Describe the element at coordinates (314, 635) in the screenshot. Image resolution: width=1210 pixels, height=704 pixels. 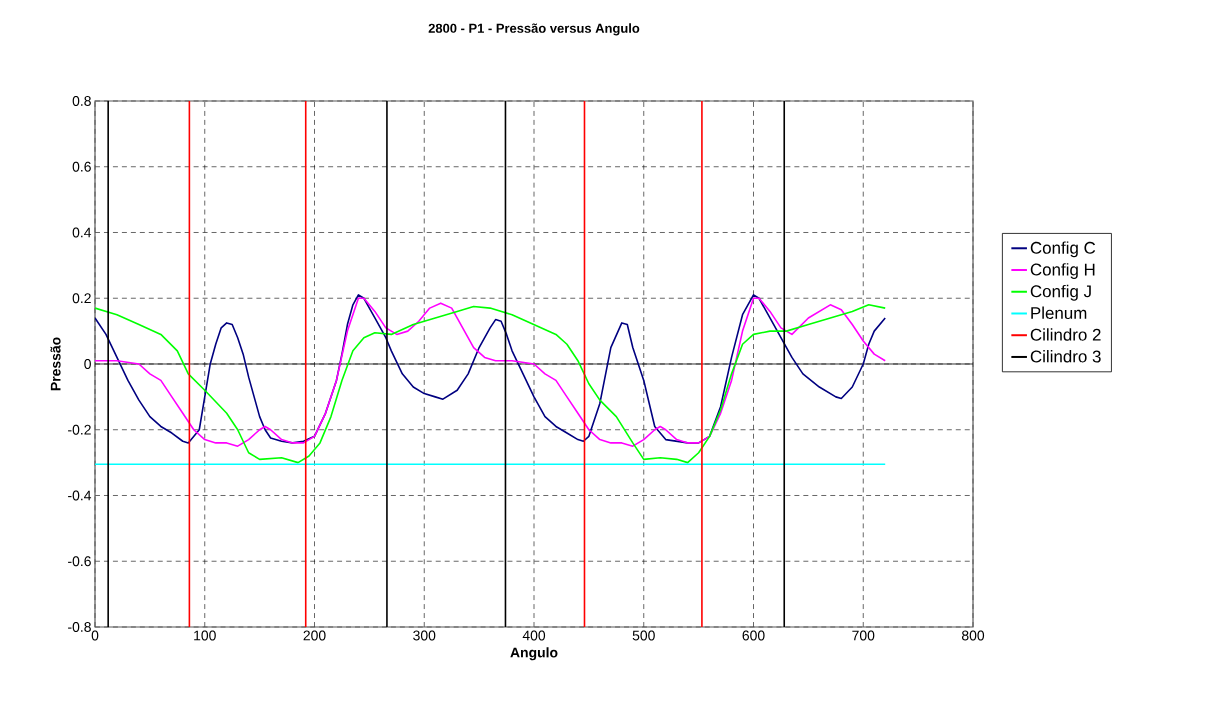
I see `x-tick-label: 200` at that location.